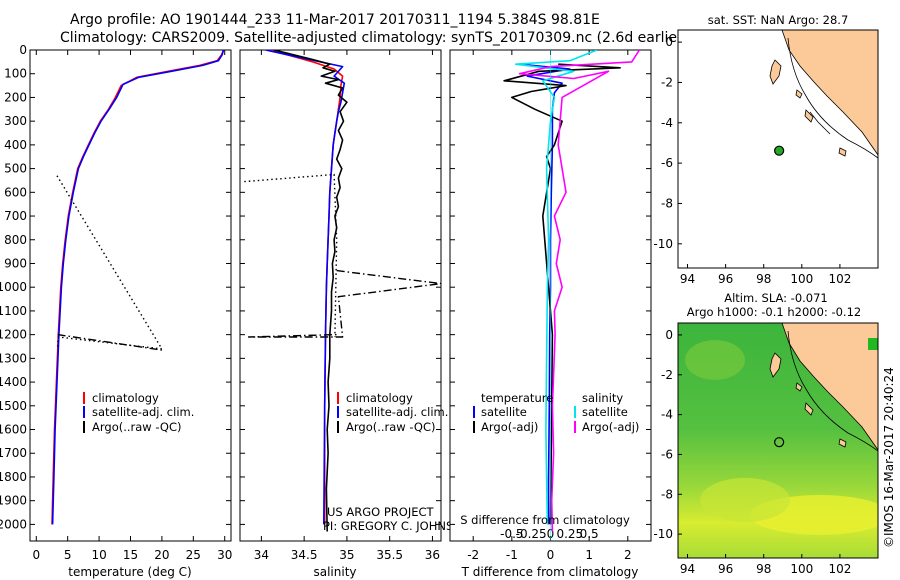 This screenshot has width=900, height=580. I want to click on sst-map-xtick-label: 100, so click(801, 279).